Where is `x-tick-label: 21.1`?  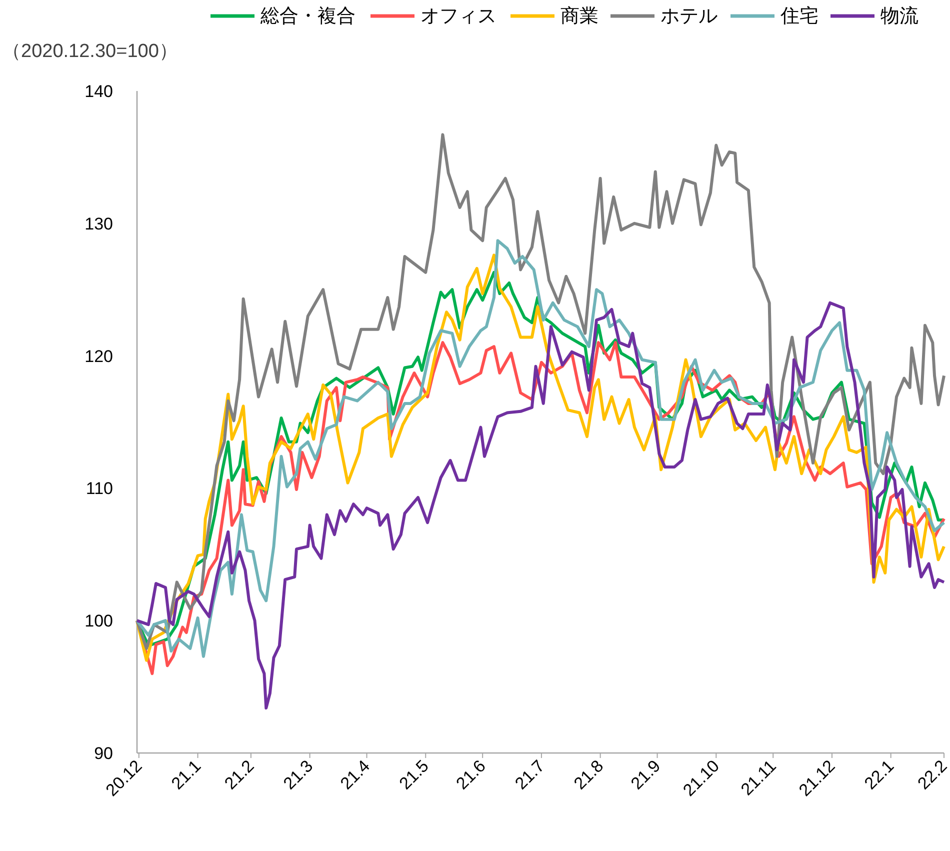 x-tick-label: 21.1 is located at coordinates (186, 775).